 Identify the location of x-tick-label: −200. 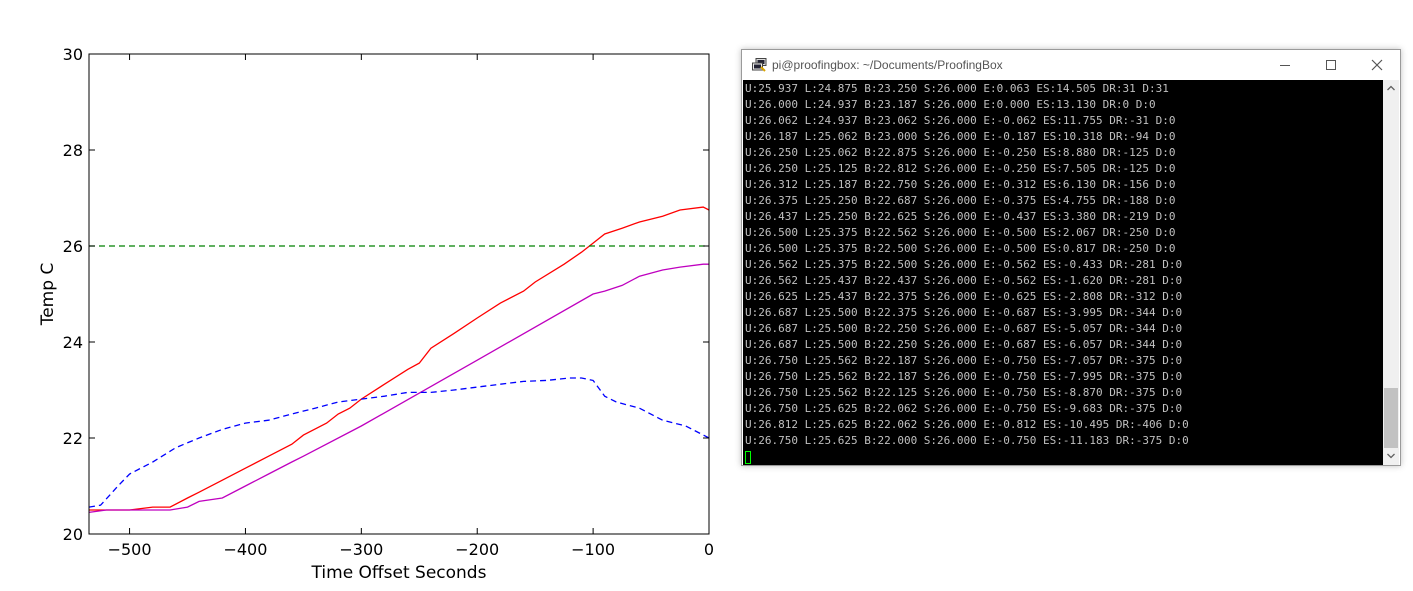
(477, 549).